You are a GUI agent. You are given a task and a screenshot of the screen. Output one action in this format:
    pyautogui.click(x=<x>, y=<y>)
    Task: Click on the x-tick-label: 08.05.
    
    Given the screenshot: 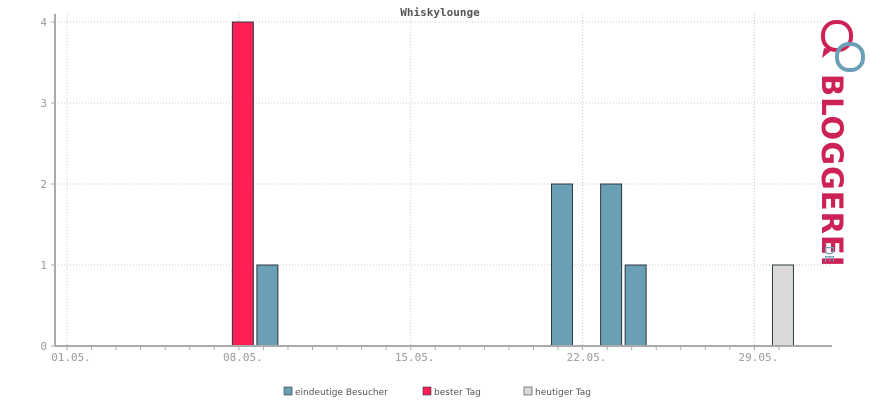 What is the action you would take?
    pyautogui.click(x=243, y=357)
    